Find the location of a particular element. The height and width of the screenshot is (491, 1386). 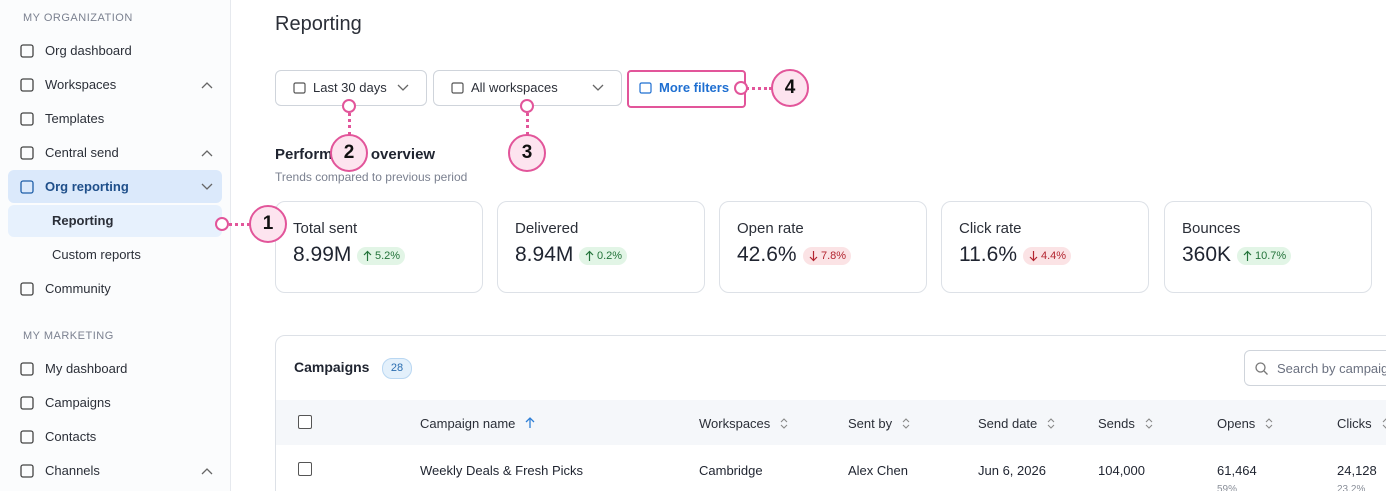

column-header: Campaign name is located at coordinates (468, 423).